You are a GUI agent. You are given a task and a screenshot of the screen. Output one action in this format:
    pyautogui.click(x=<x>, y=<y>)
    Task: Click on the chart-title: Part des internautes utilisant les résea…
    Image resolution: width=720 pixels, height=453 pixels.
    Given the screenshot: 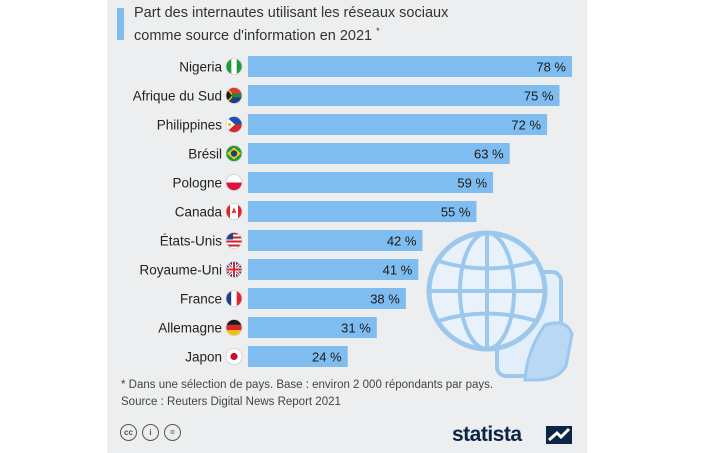 What is the action you would take?
    pyautogui.click(x=354, y=24)
    